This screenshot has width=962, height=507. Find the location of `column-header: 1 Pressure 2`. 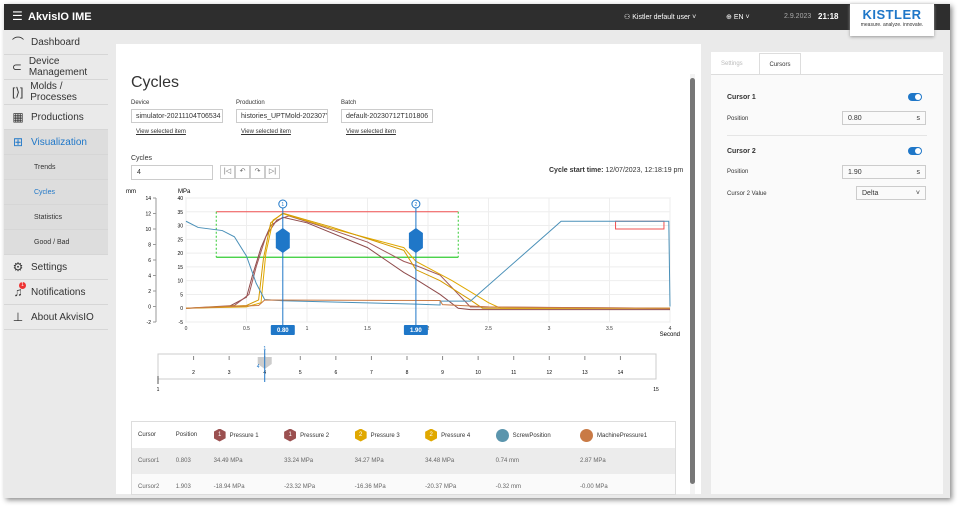

column-header: 1 Pressure 2 is located at coordinates (313, 435).